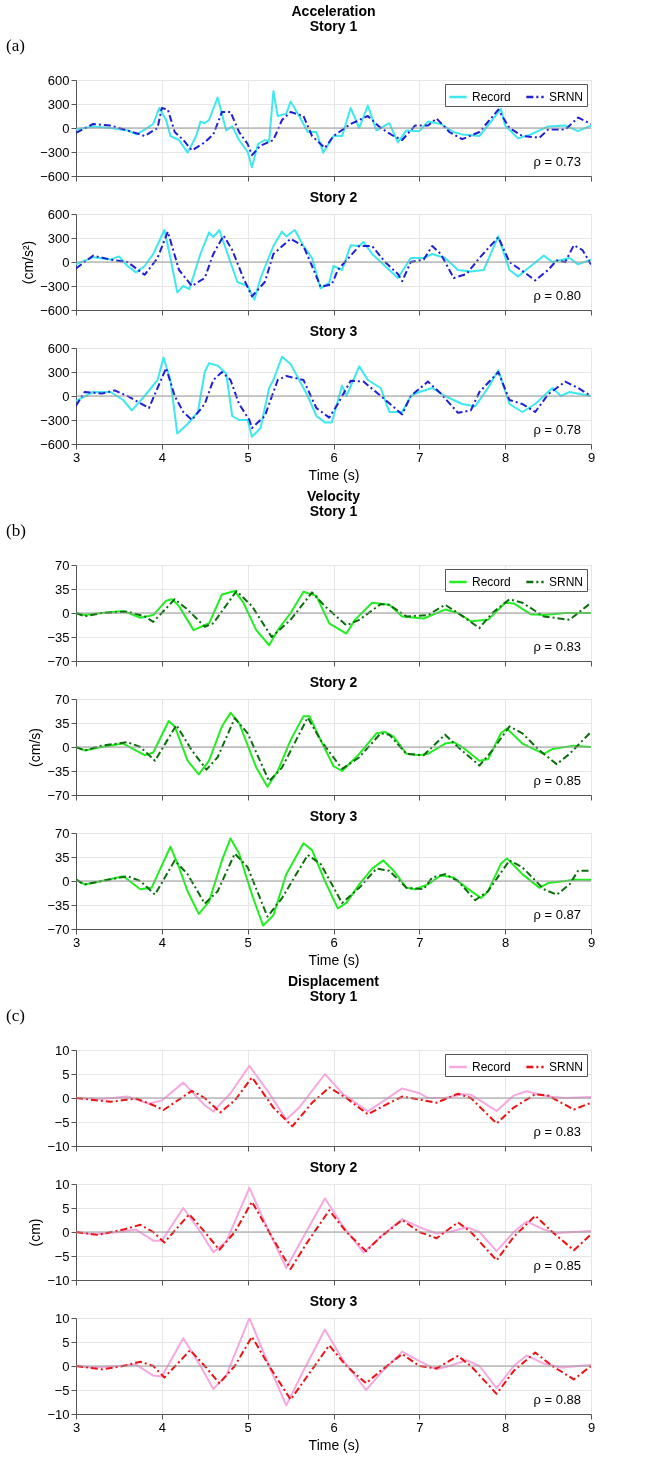 The width and height of the screenshot is (656, 1473). I want to click on annotation: ρ = 0.87, so click(557, 914).